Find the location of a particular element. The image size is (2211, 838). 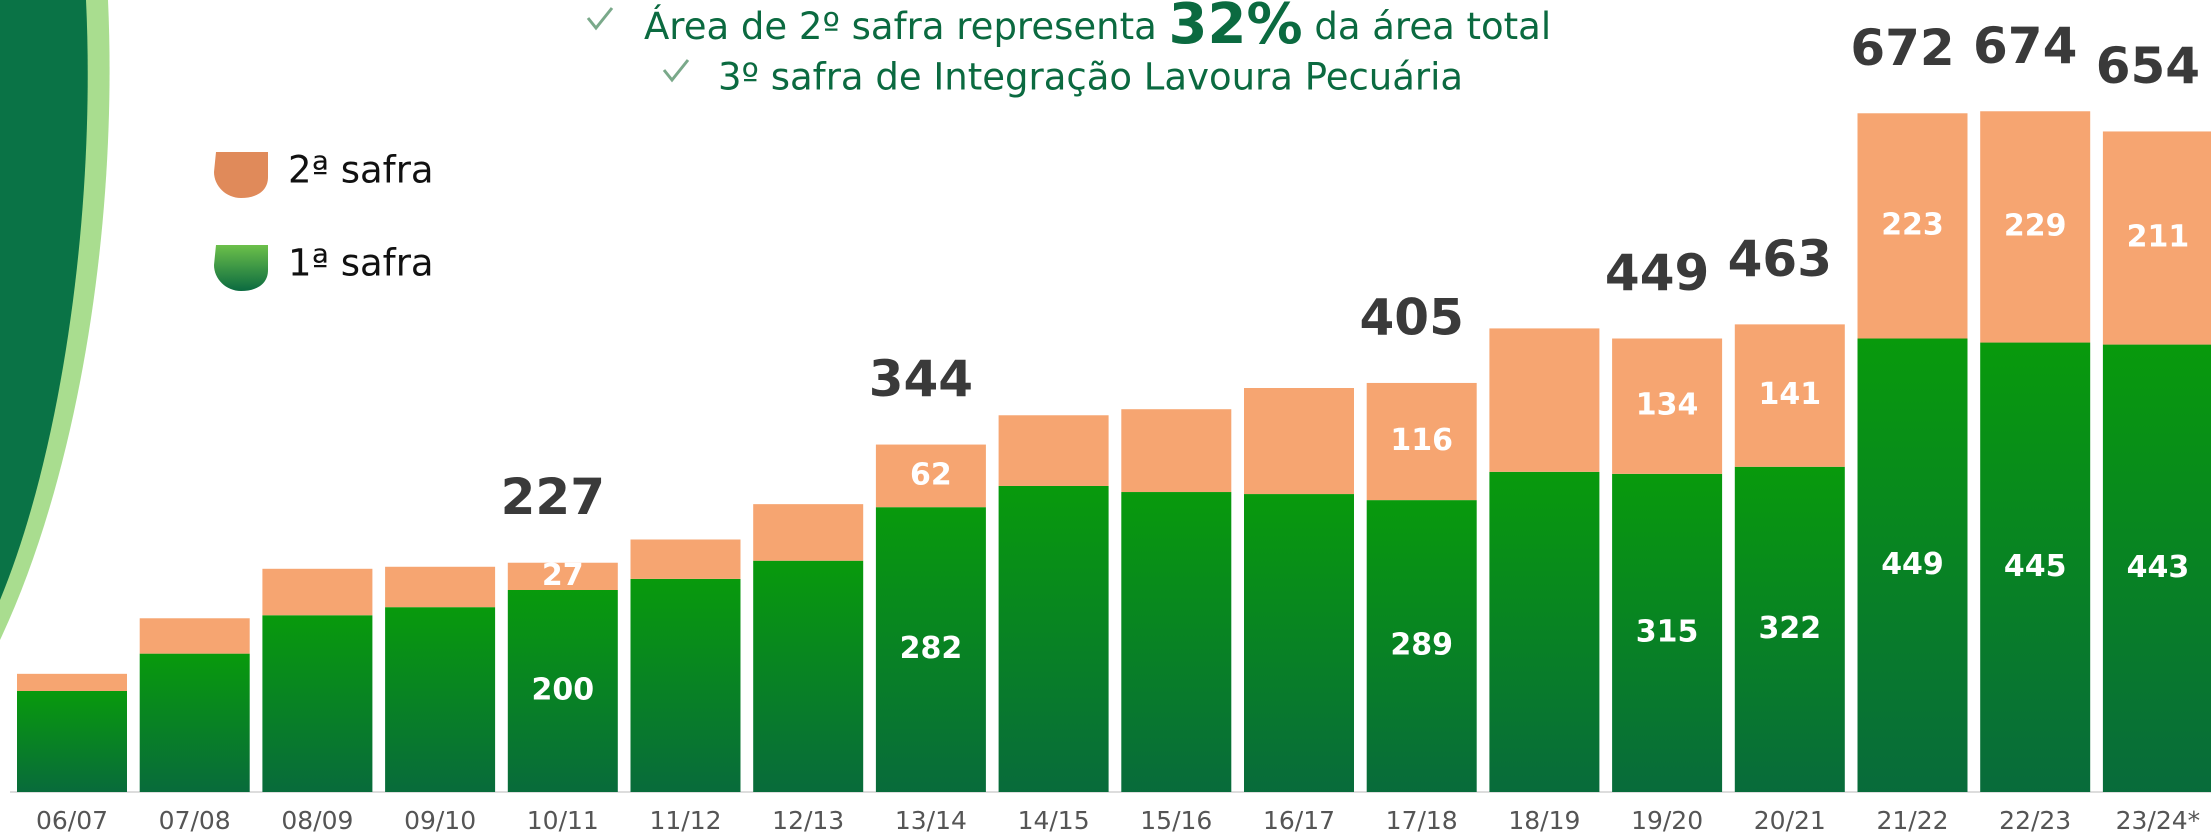

segment-label: 116 is located at coordinates (1421, 440).